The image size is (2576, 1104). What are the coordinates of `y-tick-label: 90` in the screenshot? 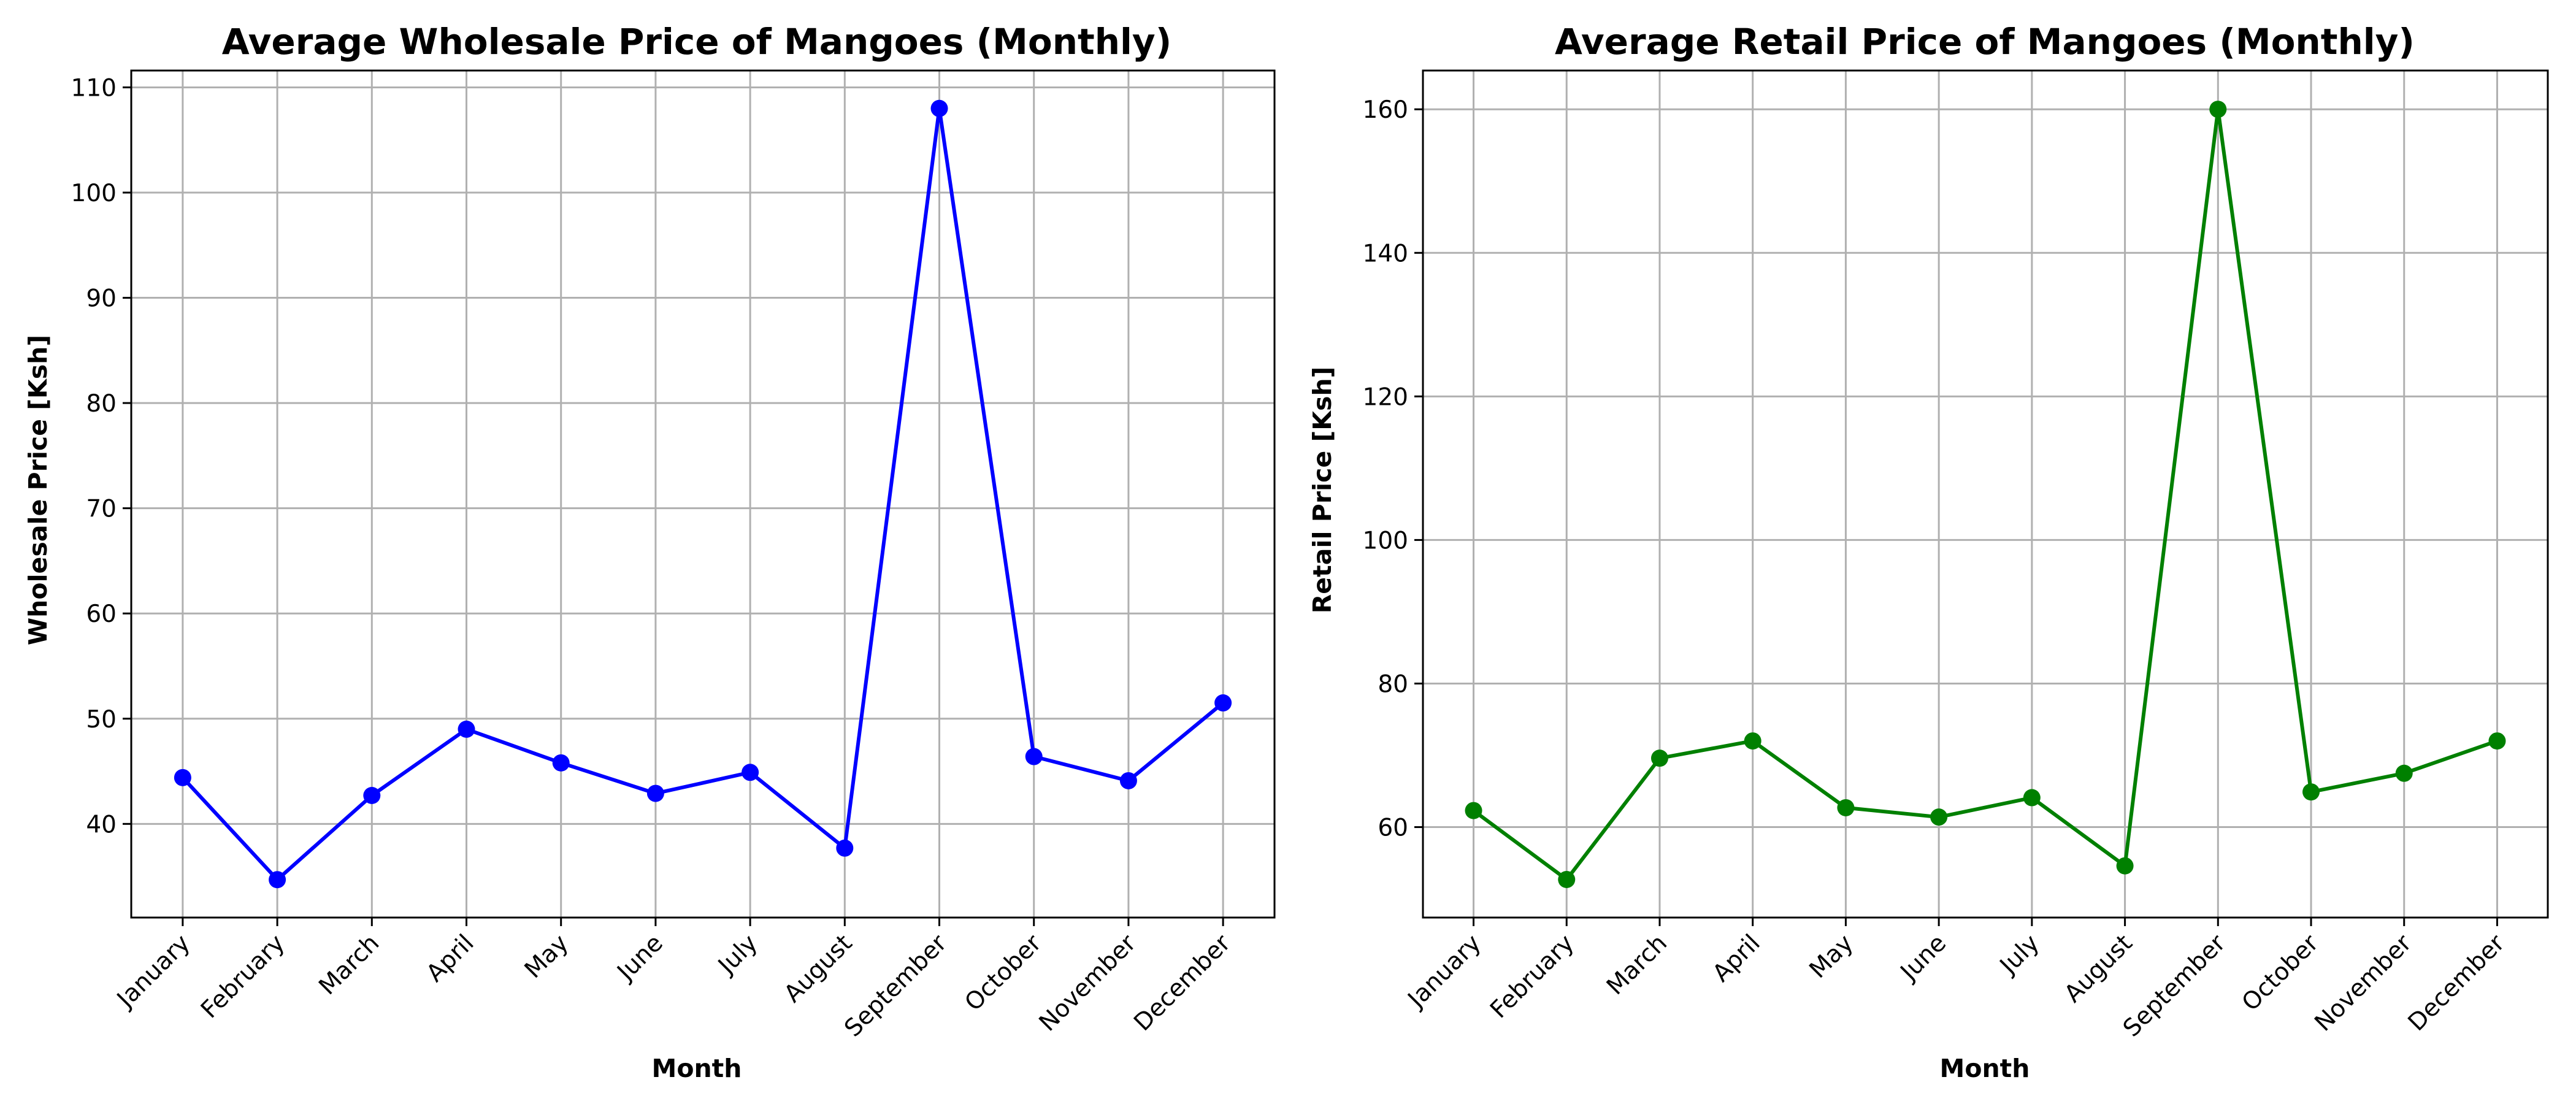 It's located at (101, 299).